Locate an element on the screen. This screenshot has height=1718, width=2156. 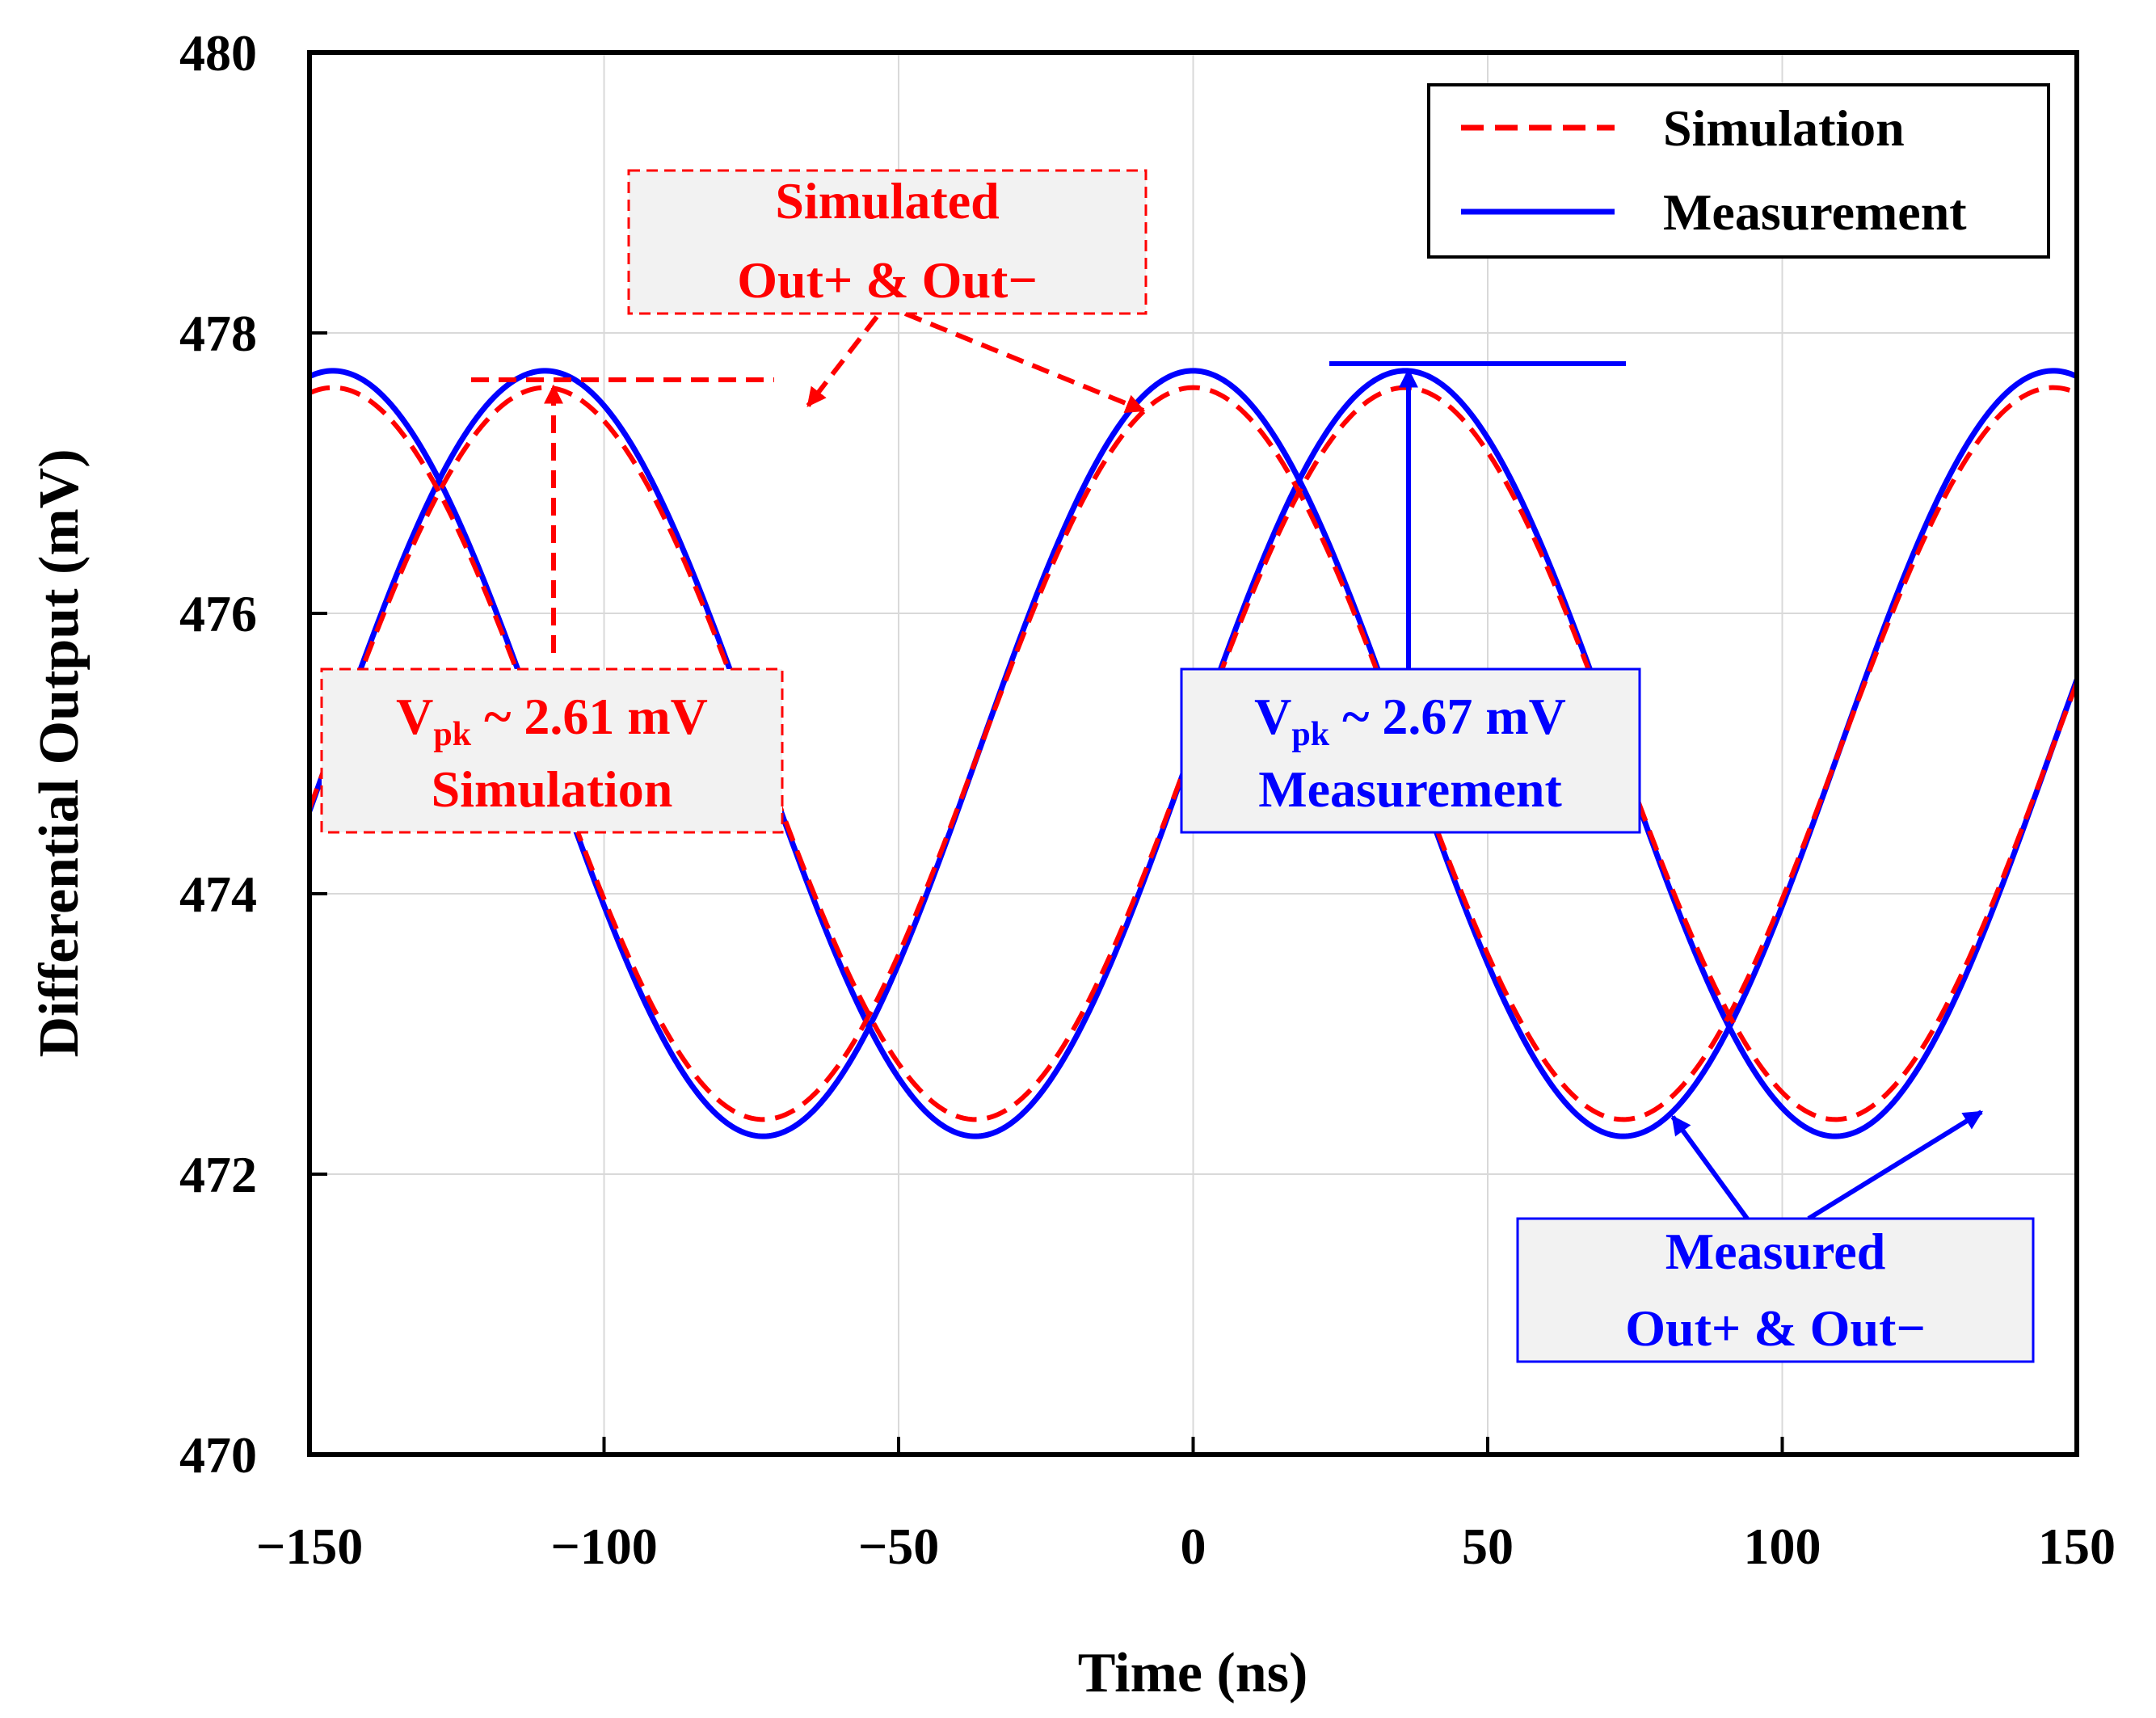
simulated-annotation-line1: Simulated is located at coordinates (887, 200).